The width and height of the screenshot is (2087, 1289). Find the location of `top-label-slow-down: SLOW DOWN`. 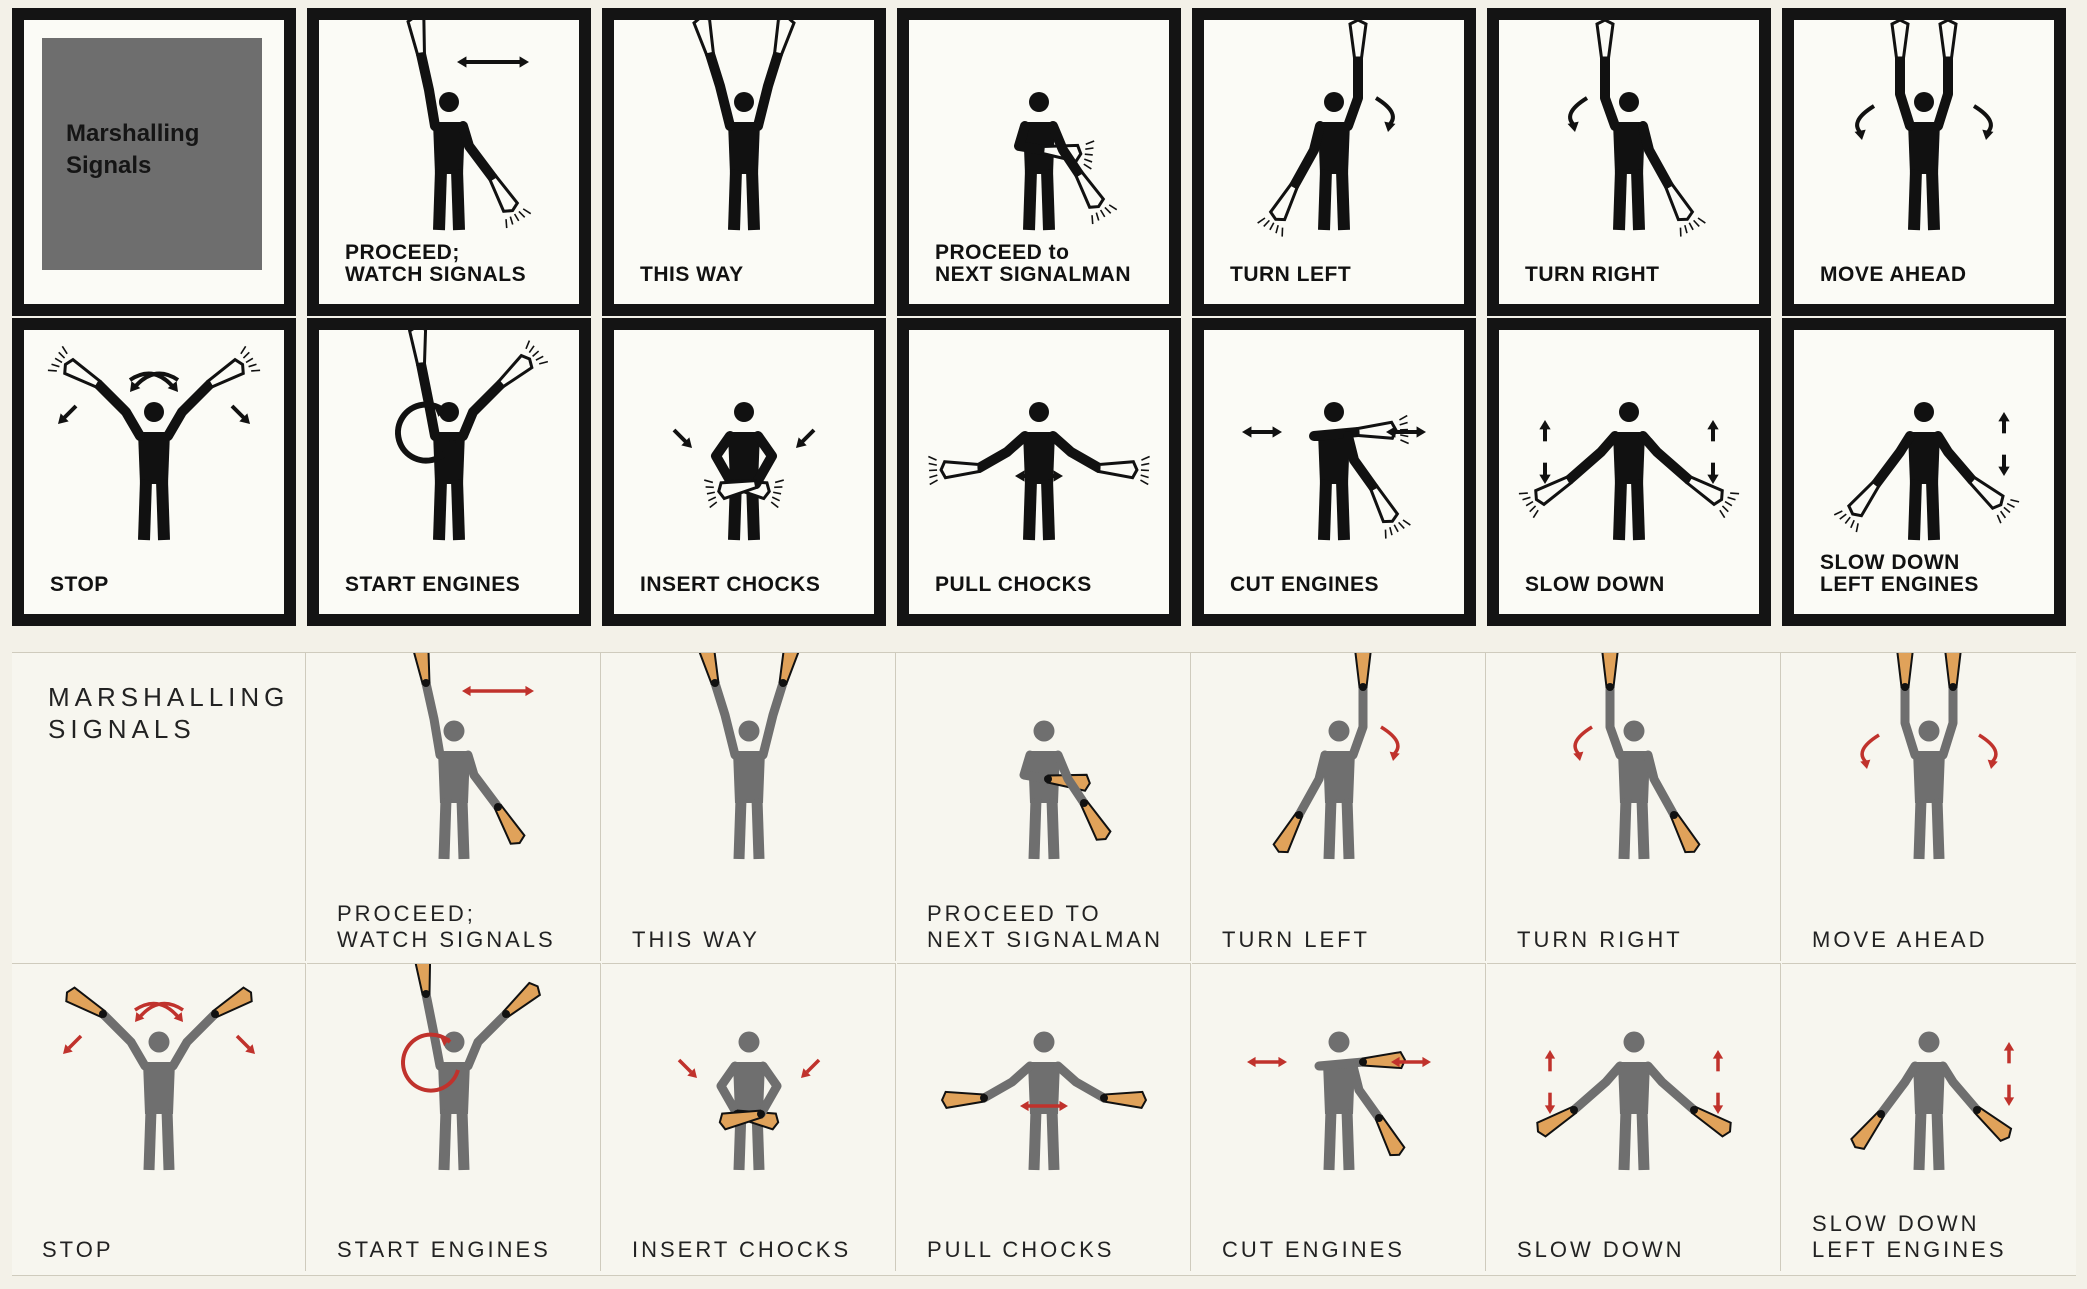

top-label-slow-down: SLOW DOWN is located at coordinates (1595, 584).